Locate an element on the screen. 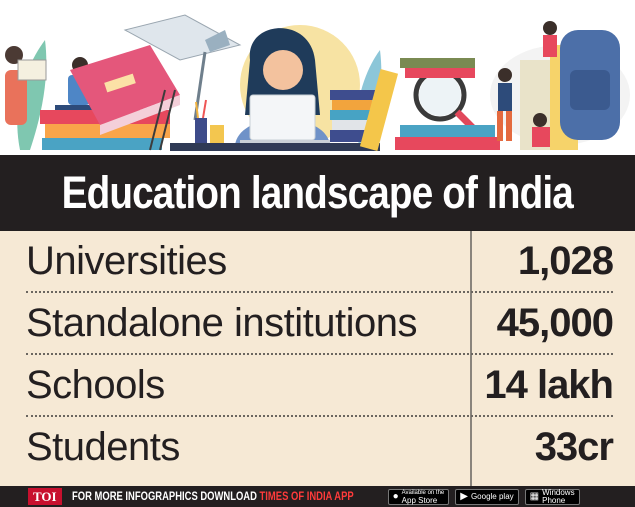  row-value: 33cr is located at coordinates (574, 447).